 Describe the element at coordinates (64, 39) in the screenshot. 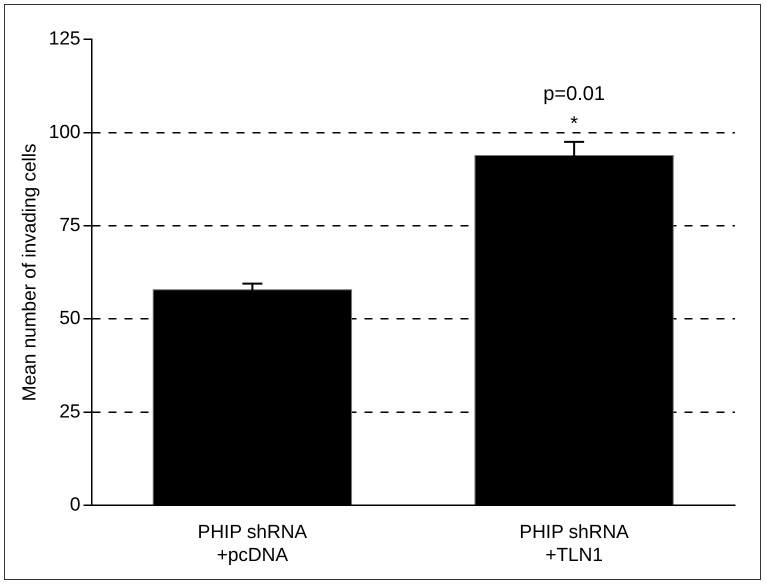

I see `y-tick-label: 125` at that location.